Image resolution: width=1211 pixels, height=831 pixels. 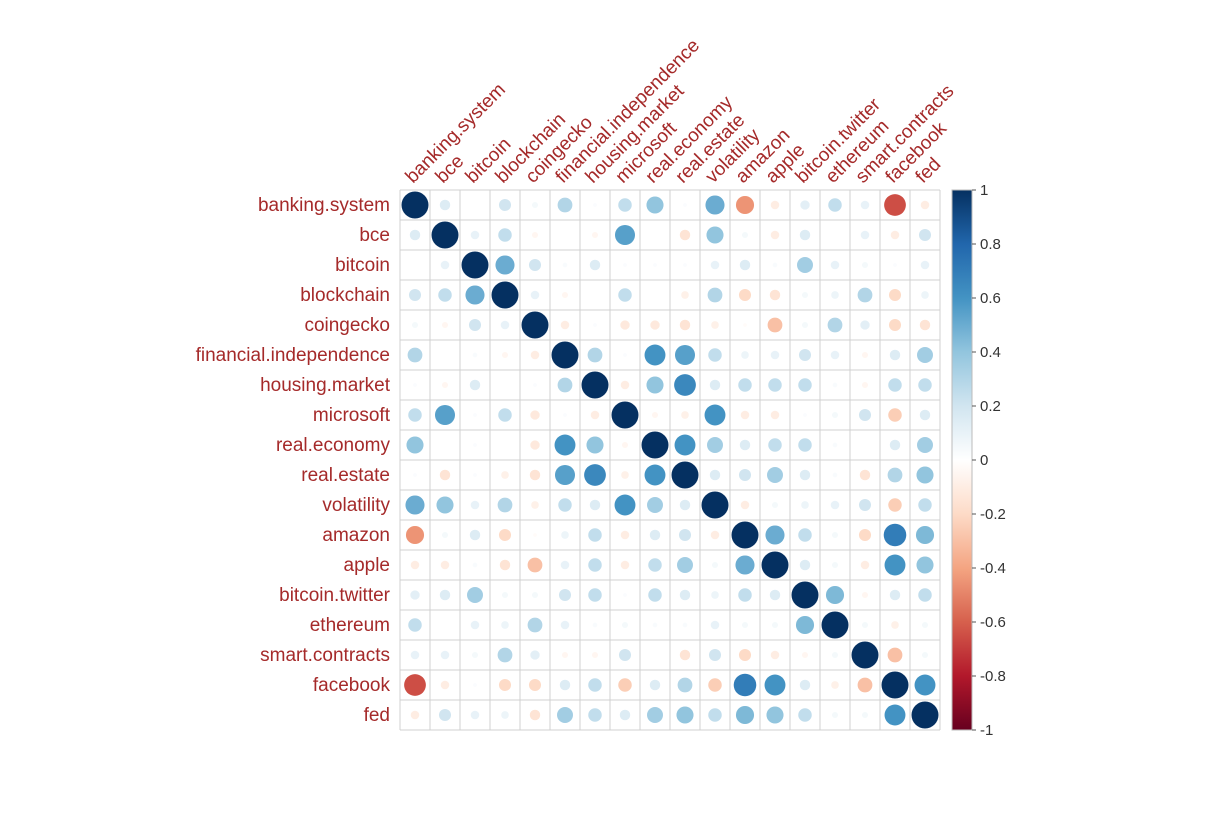 I want to click on corr-circle-apple-bce, so click(x=445, y=565).